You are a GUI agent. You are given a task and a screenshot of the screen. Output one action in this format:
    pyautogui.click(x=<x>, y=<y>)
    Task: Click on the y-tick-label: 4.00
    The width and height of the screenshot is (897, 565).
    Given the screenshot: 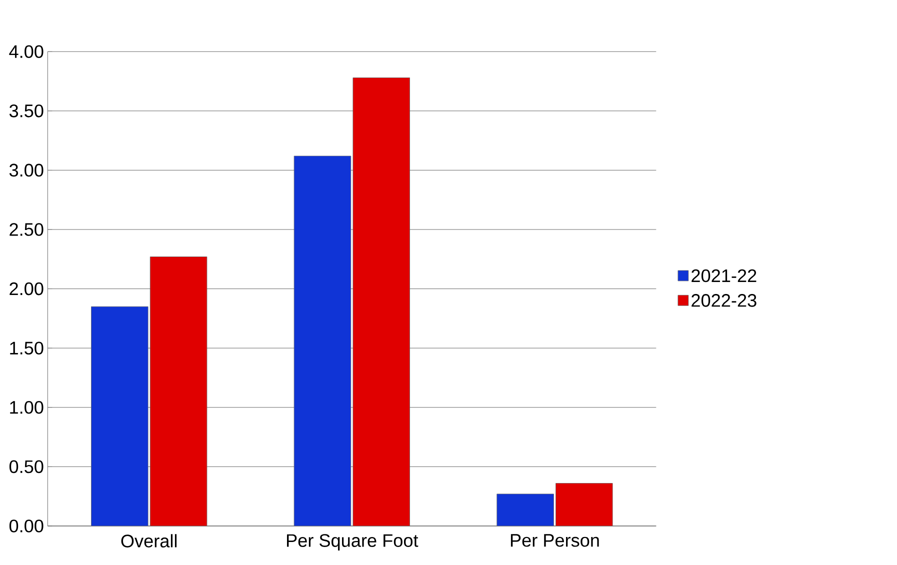 What is the action you would take?
    pyautogui.click(x=26, y=51)
    